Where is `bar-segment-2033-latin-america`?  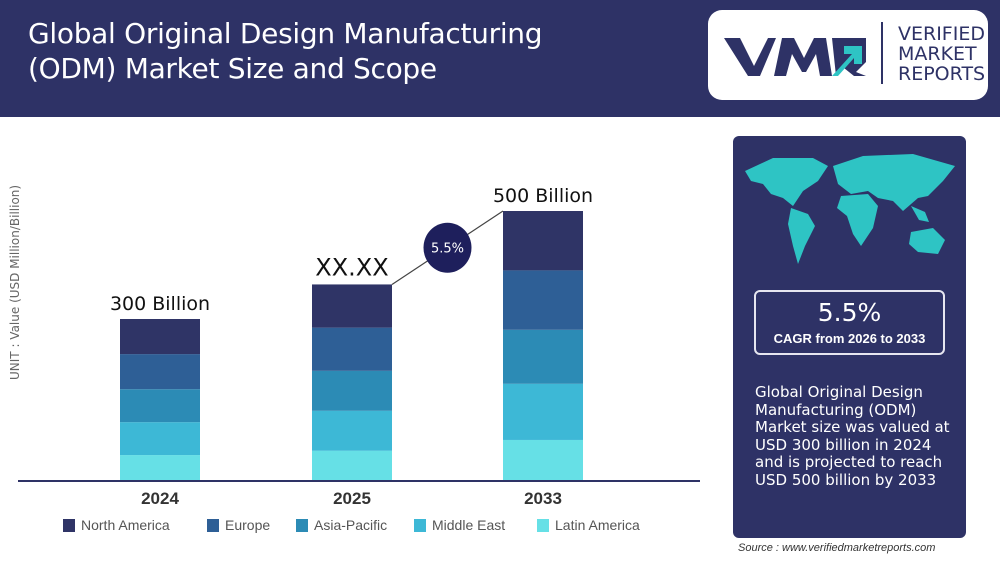
bar-segment-2033-latin-america is located at coordinates (543, 460).